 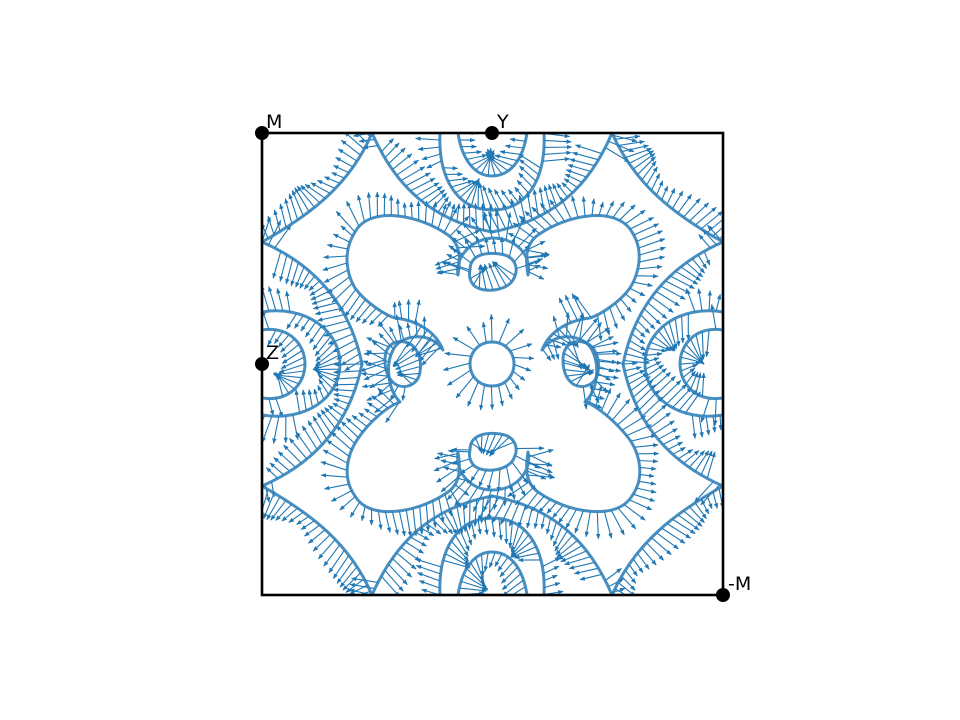 What do you see at coordinates (672, 425) in the screenshot?
I see `diamond-arc-right-bottom` at bounding box center [672, 425].